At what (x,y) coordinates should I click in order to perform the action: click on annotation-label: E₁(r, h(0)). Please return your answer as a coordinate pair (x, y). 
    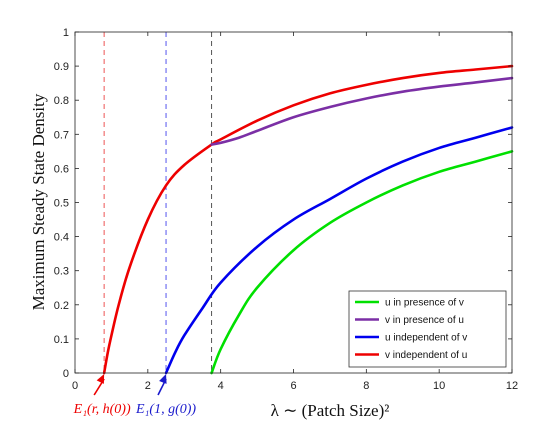
    Looking at the image, I should click on (102, 409).